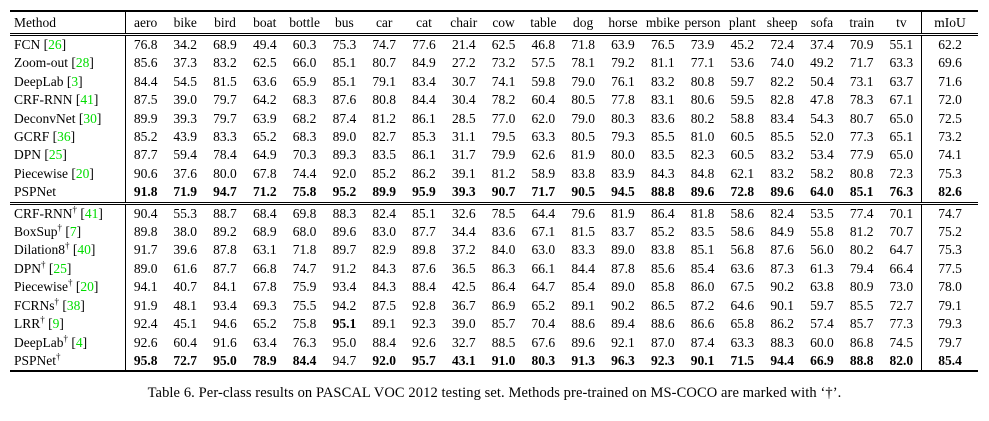  Describe the element at coordinates (949, 155) in the screenshot. I see `miou-cell: 74.1` at that location.